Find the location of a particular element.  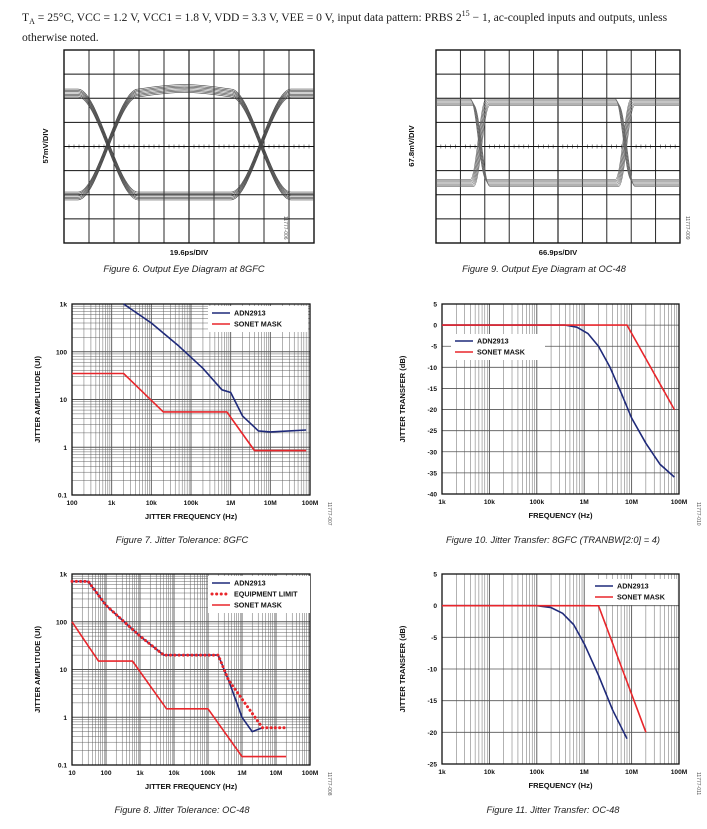

series-equipment-limit is located at coordinates (179, 654).